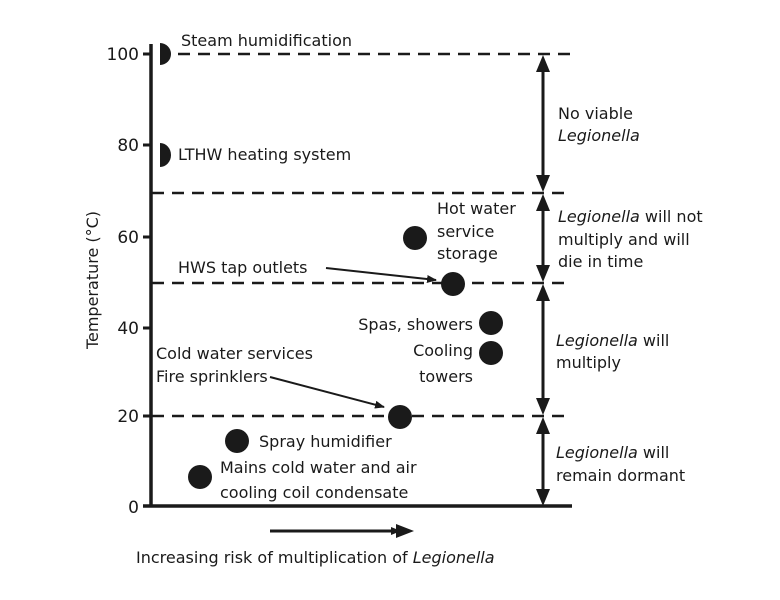 This screenshot has width=780, height=600. What do you see at coordinates (600, 261) in the screenshot?
I see `zone-text: die in time` at bounding box center [600, 261].